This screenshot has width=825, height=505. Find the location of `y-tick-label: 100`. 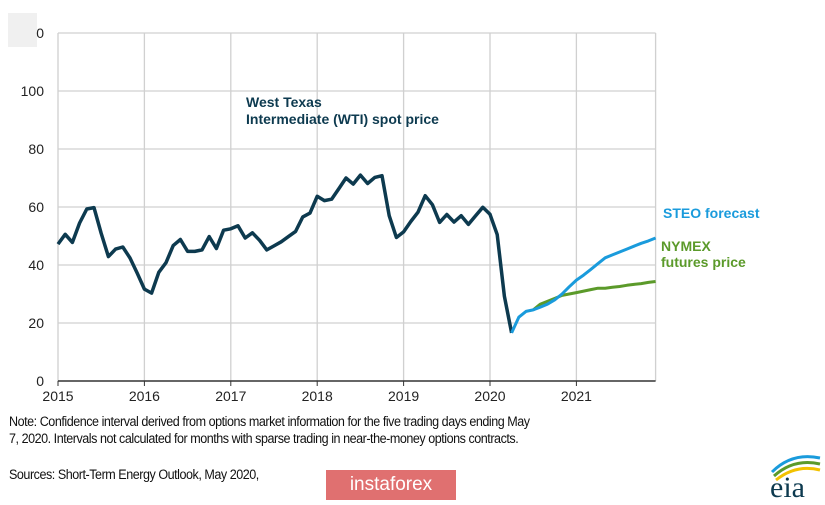

y-tick-label: 100 is located at coordinates (33, 91).